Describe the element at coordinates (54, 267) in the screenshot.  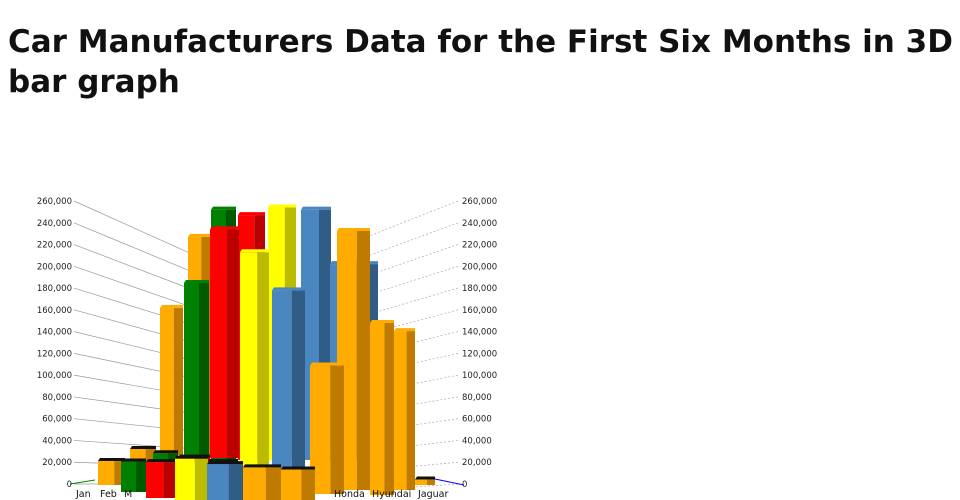
I see `y-tick-label-left: 200,000` at that location.